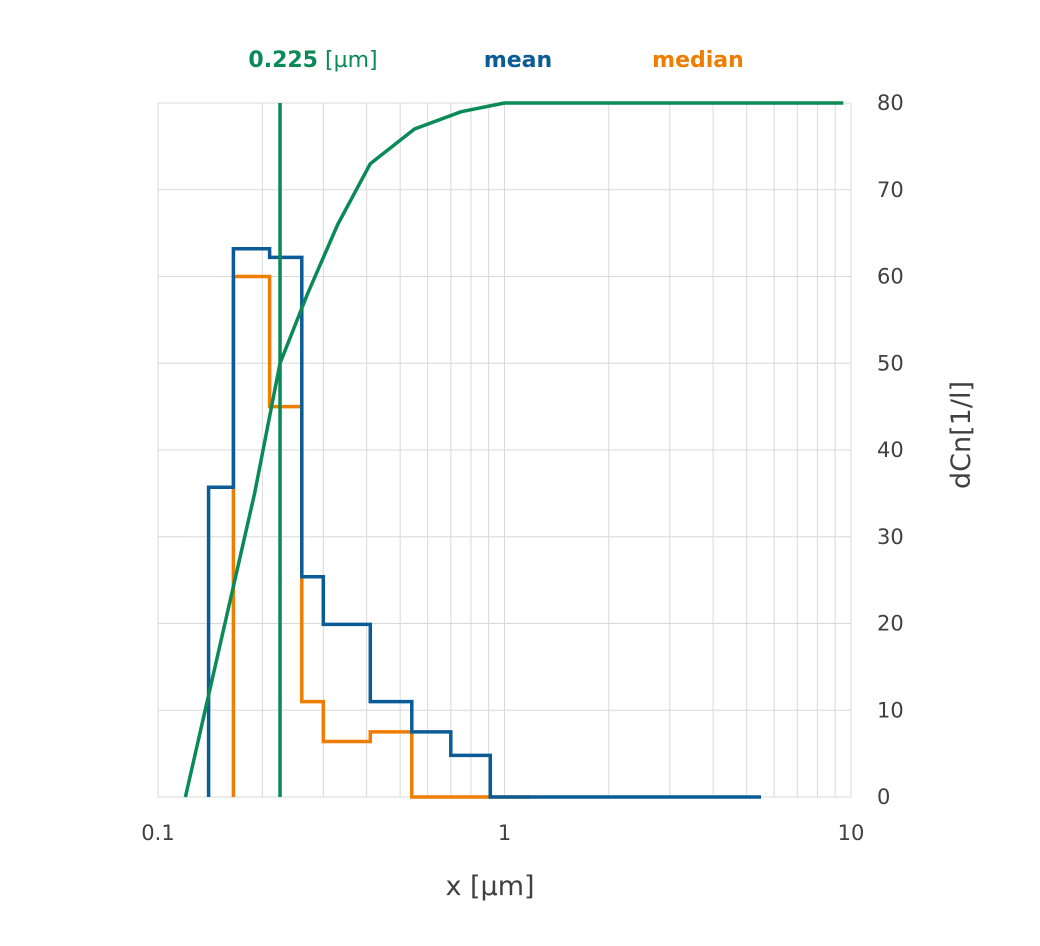 This screenshot has width=1040, height=946. What do you see at coordinates (698, 60) in the screenshot?
I see `legend-median-label: median` at bounding box center [698, 60].